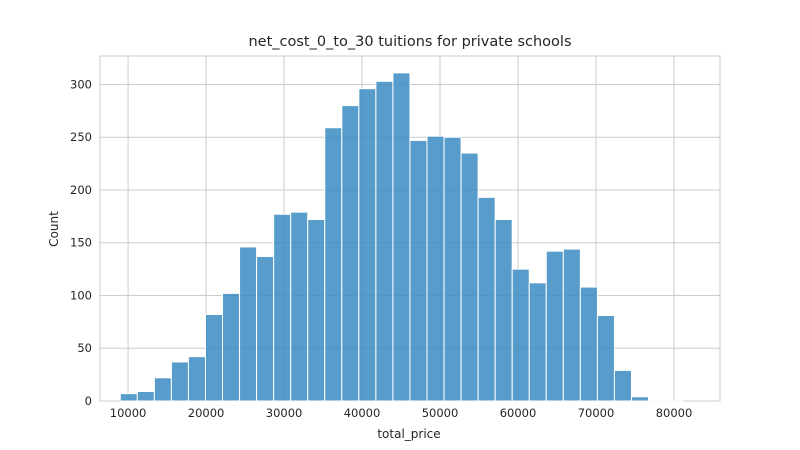 This screenshot has width=800, height=450. Describe the element at coordinates (674, 413) in the screenshot. I see `x-tick-label: 80000` at that location.